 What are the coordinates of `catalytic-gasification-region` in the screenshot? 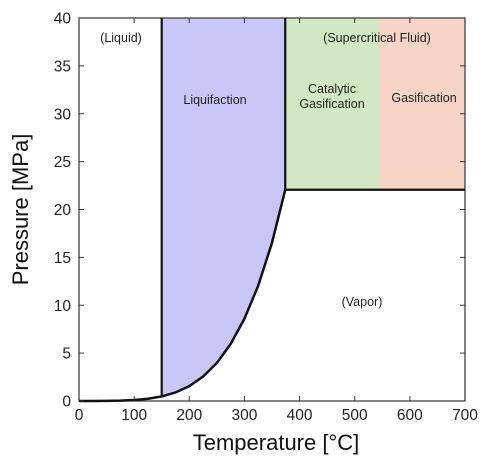 It's located at (332, 104).